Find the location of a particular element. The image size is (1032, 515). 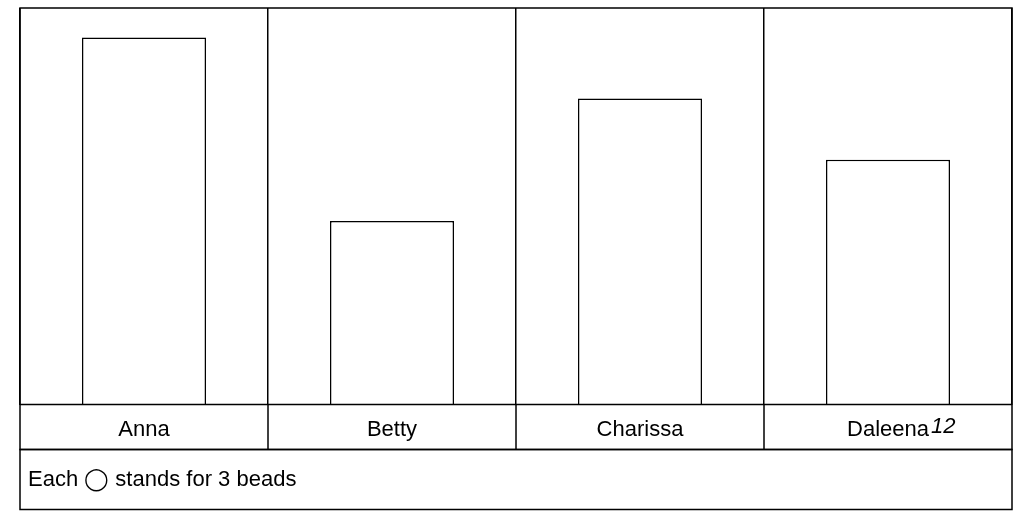

x-tick-label: Anna is located at coordinates (144, 428).